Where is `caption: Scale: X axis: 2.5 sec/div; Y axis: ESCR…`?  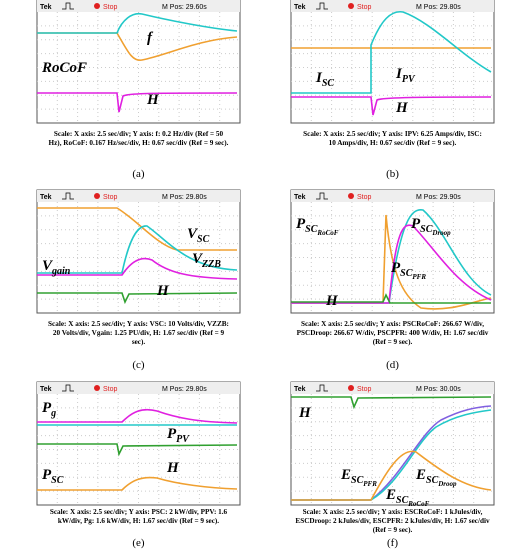
caption: Scale: X axis: 2.5 sec/div; Y axis: ESCR… is located at coordinates (392, 521).